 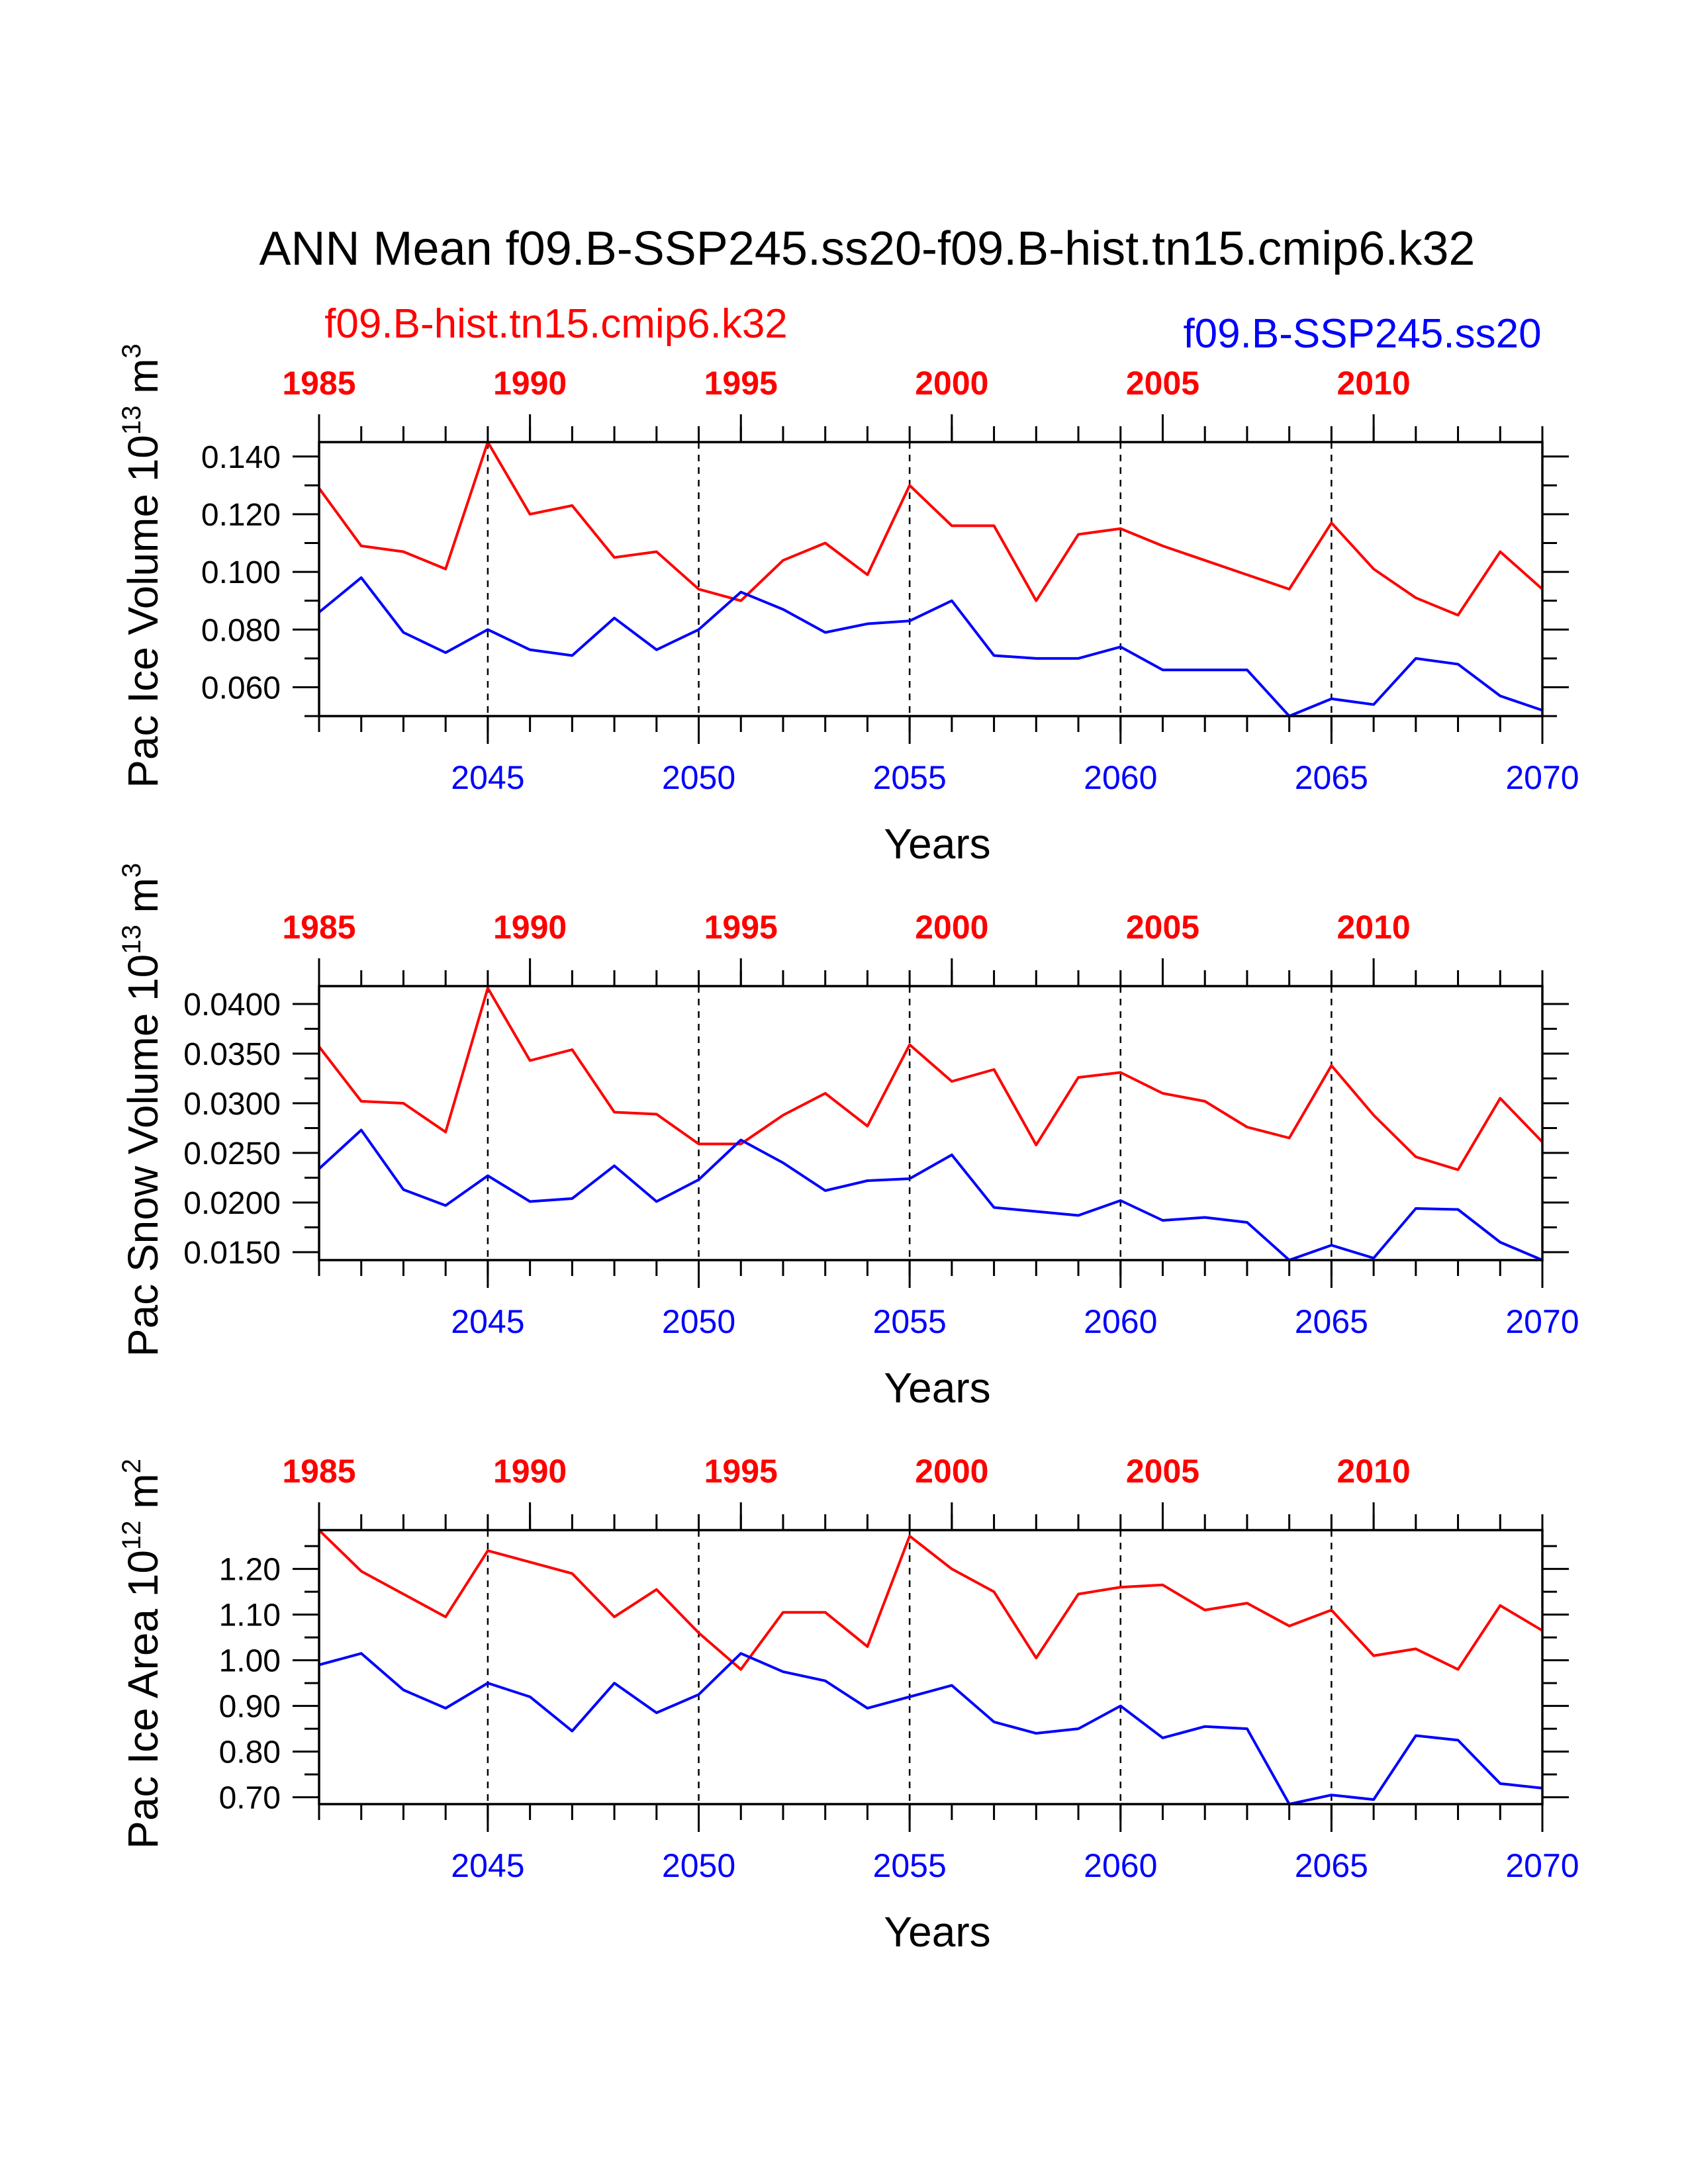 I want to click on legend-blue-label: f09.B-SSP245.ss20, so click(x=1362, y=334).